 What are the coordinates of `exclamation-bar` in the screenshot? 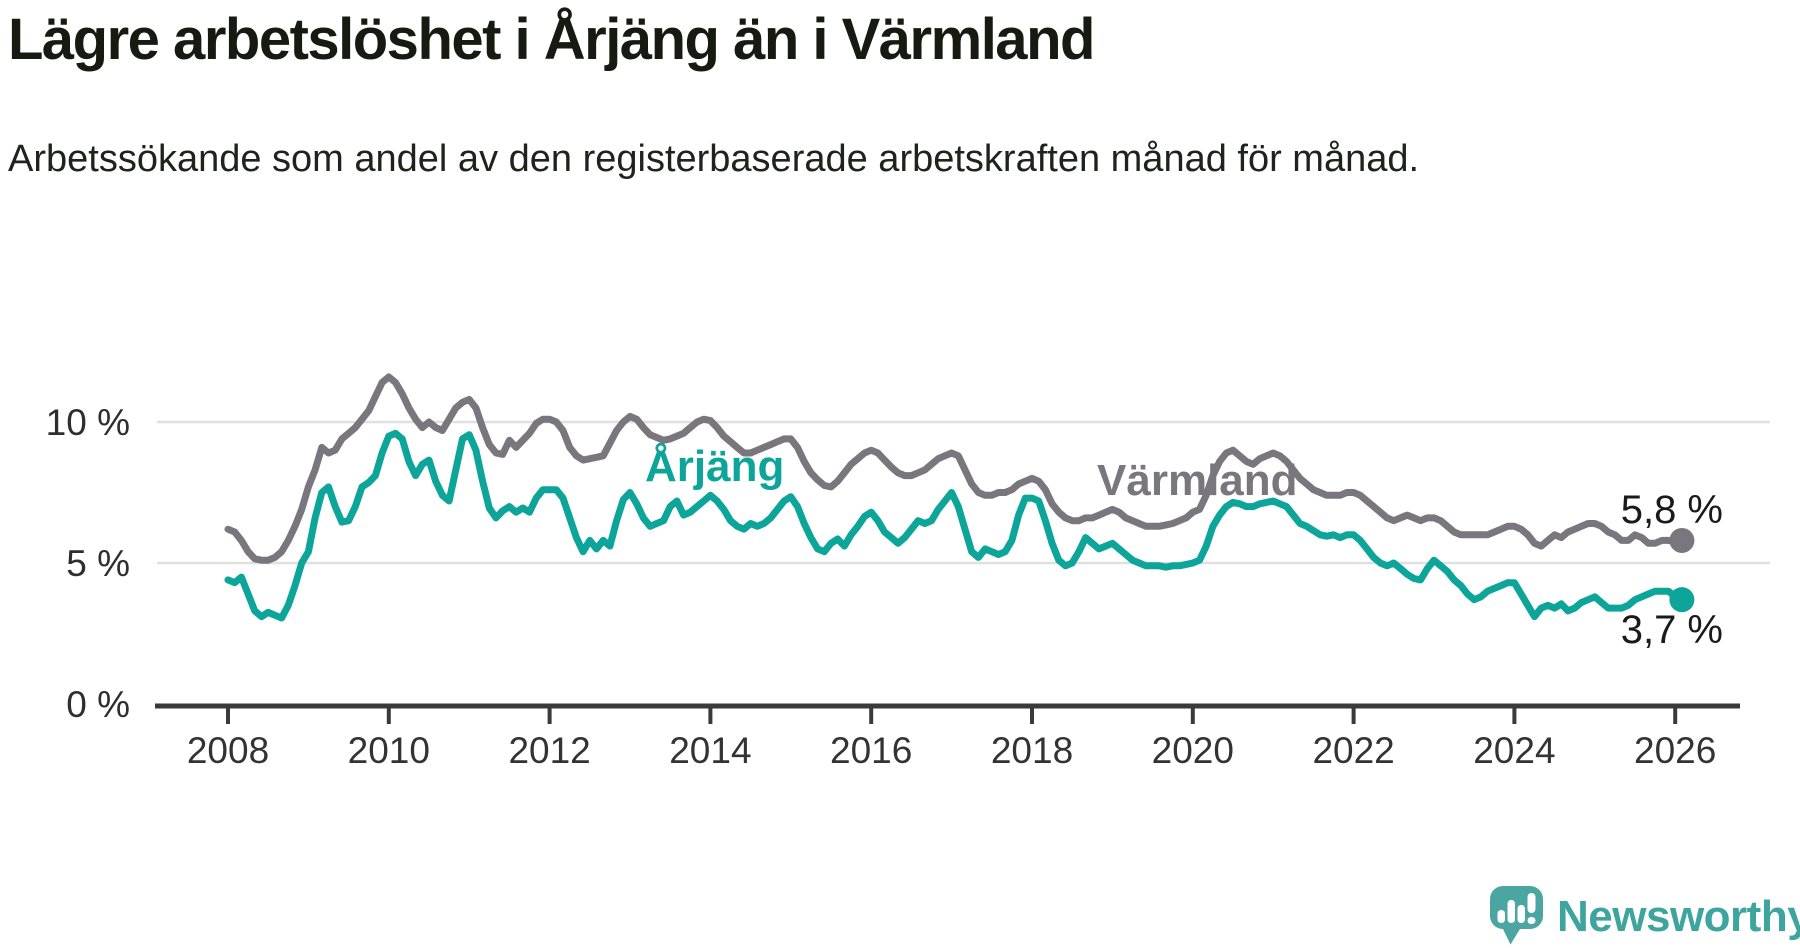 It's located at (1531, 903).